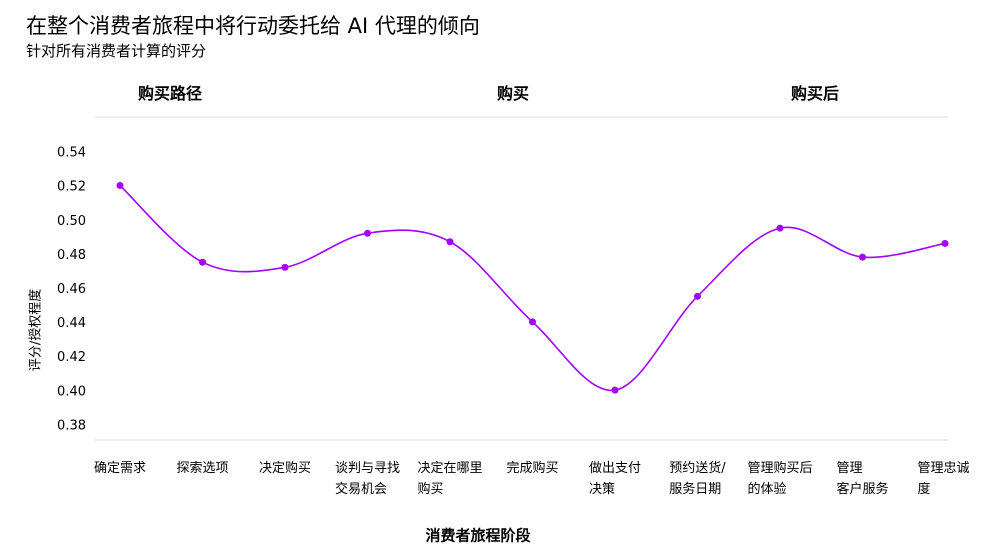 The image size is (1000, 550). I want to click on x-axis-title: 消费者旅程阶段, so click(477, 536).